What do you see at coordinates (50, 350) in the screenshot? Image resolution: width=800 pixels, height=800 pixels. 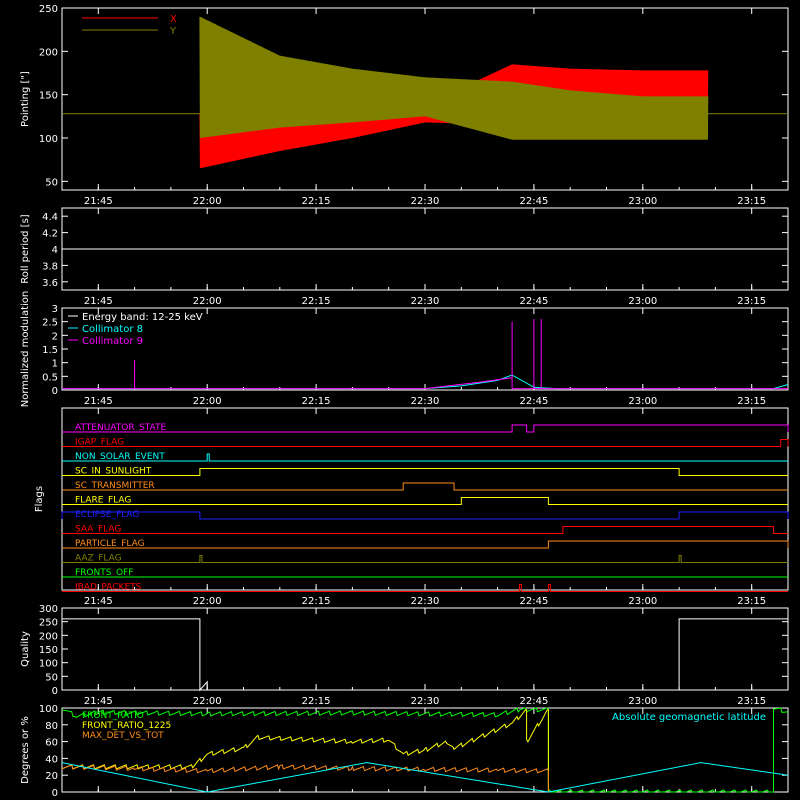 I see `modulation-ytick-label: 1.5` at bounding box center [50, 350].